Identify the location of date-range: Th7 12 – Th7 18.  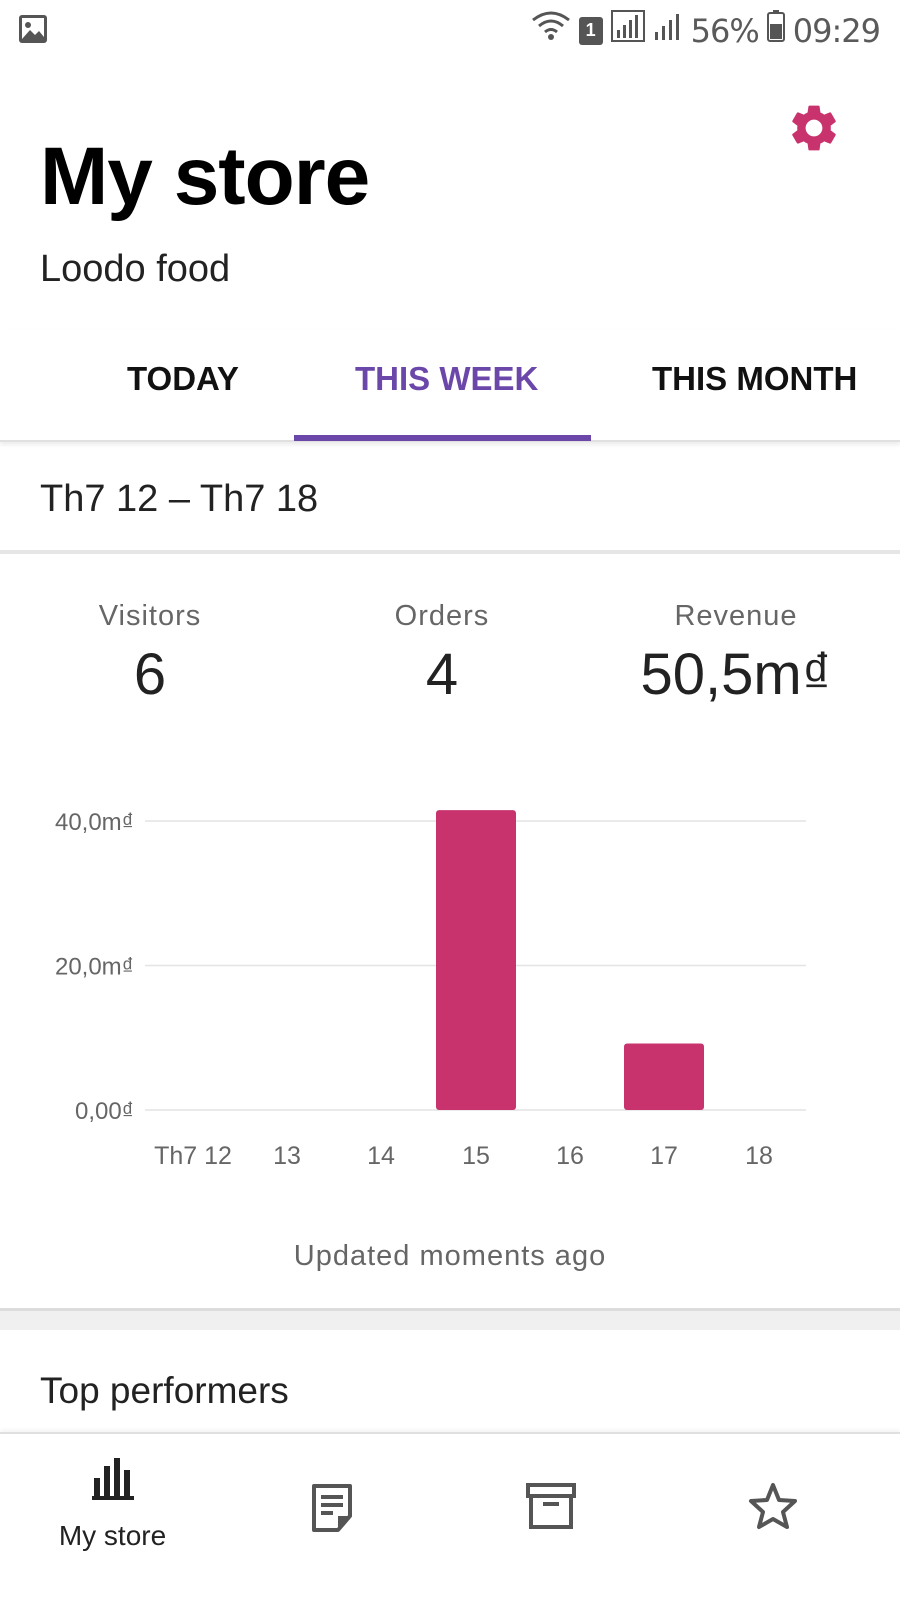
(179, 499).